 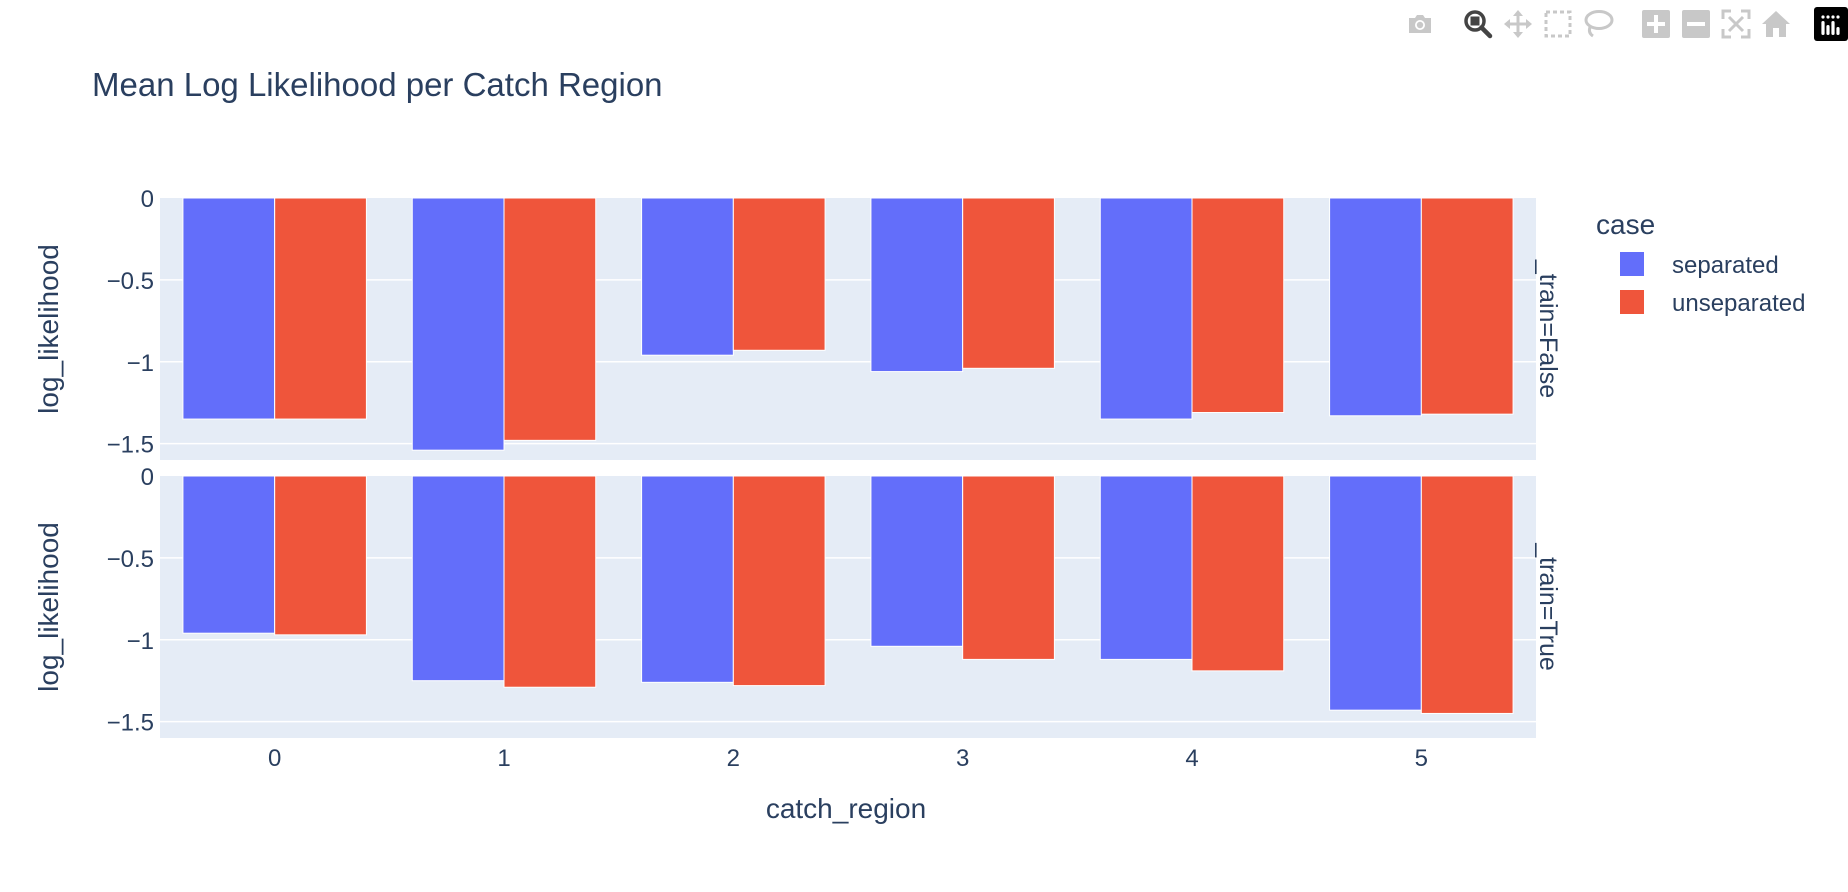 I want to click on pan-icon, so click(x=1518, y=24).